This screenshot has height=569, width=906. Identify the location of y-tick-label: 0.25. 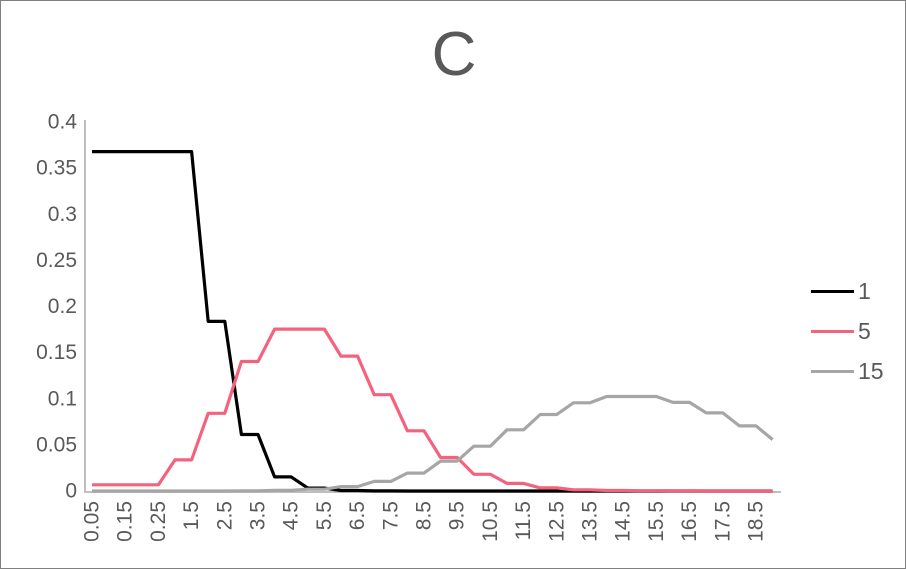
(56, 260).